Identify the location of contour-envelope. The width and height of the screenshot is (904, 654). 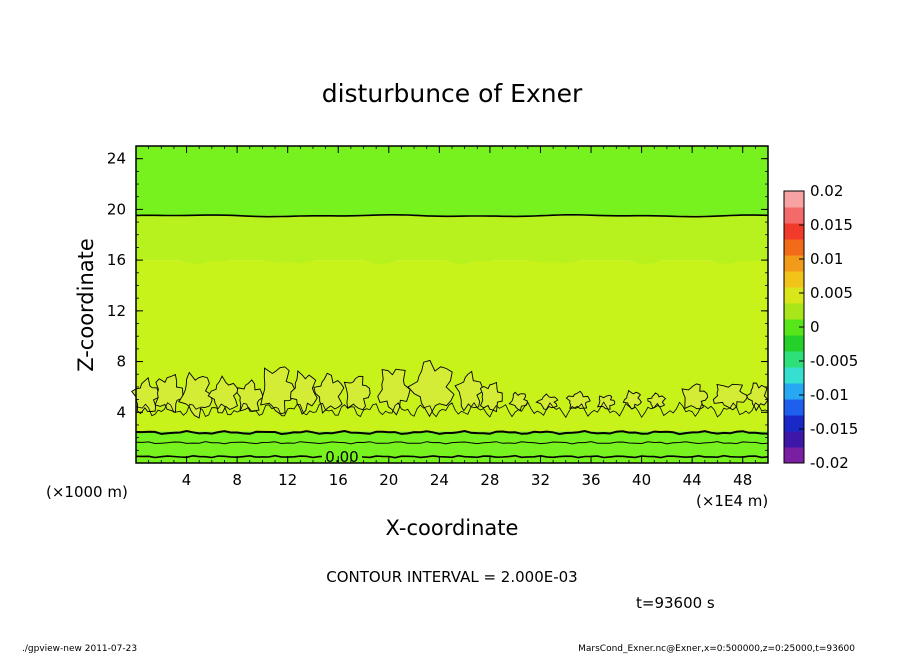
(452, 410).